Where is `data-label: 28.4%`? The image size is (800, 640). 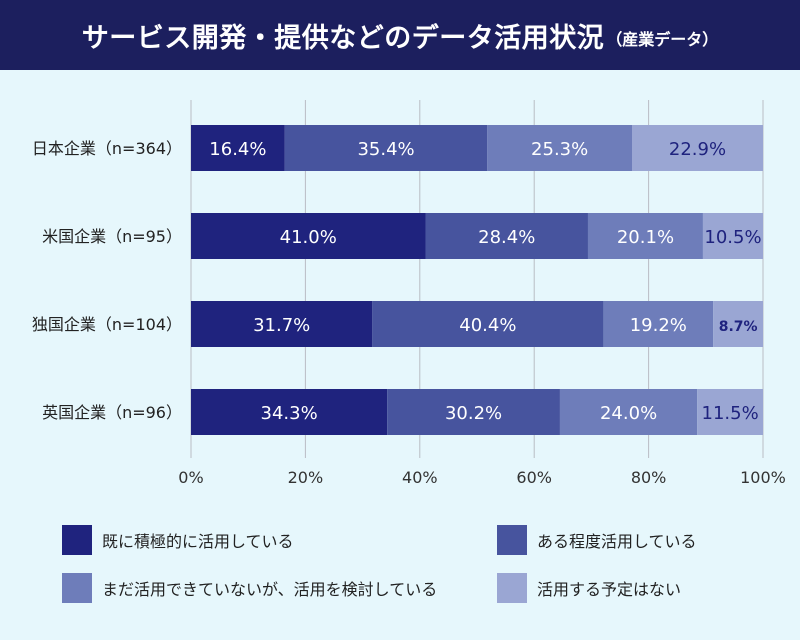
data-label: 28.4% is located at coordinates (506, 237).